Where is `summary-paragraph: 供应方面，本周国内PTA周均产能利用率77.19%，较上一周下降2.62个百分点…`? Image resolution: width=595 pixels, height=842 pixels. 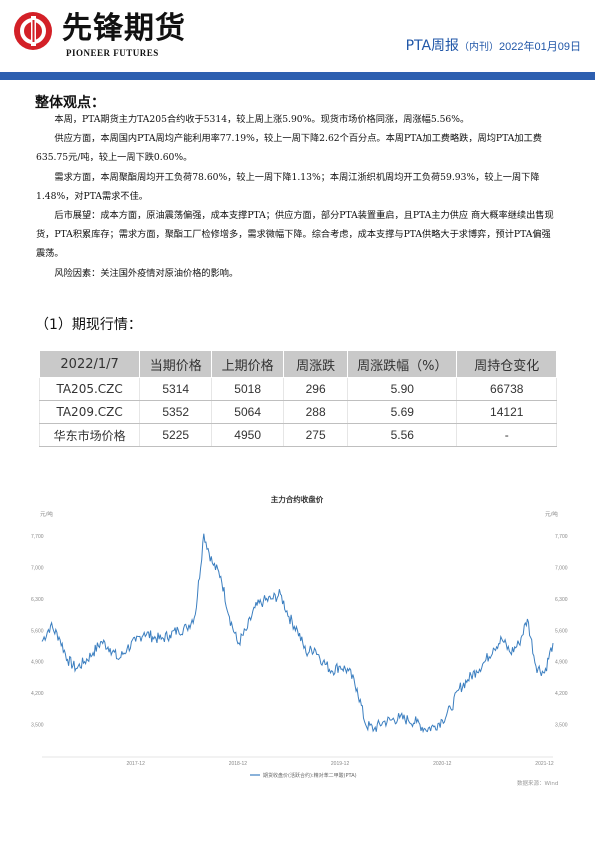
summary-paragraph: 供应方面，本周国内PTA周均产能利用率77.19%，较上一周下降2.62个百分点… is located at coordinates (289, 148).